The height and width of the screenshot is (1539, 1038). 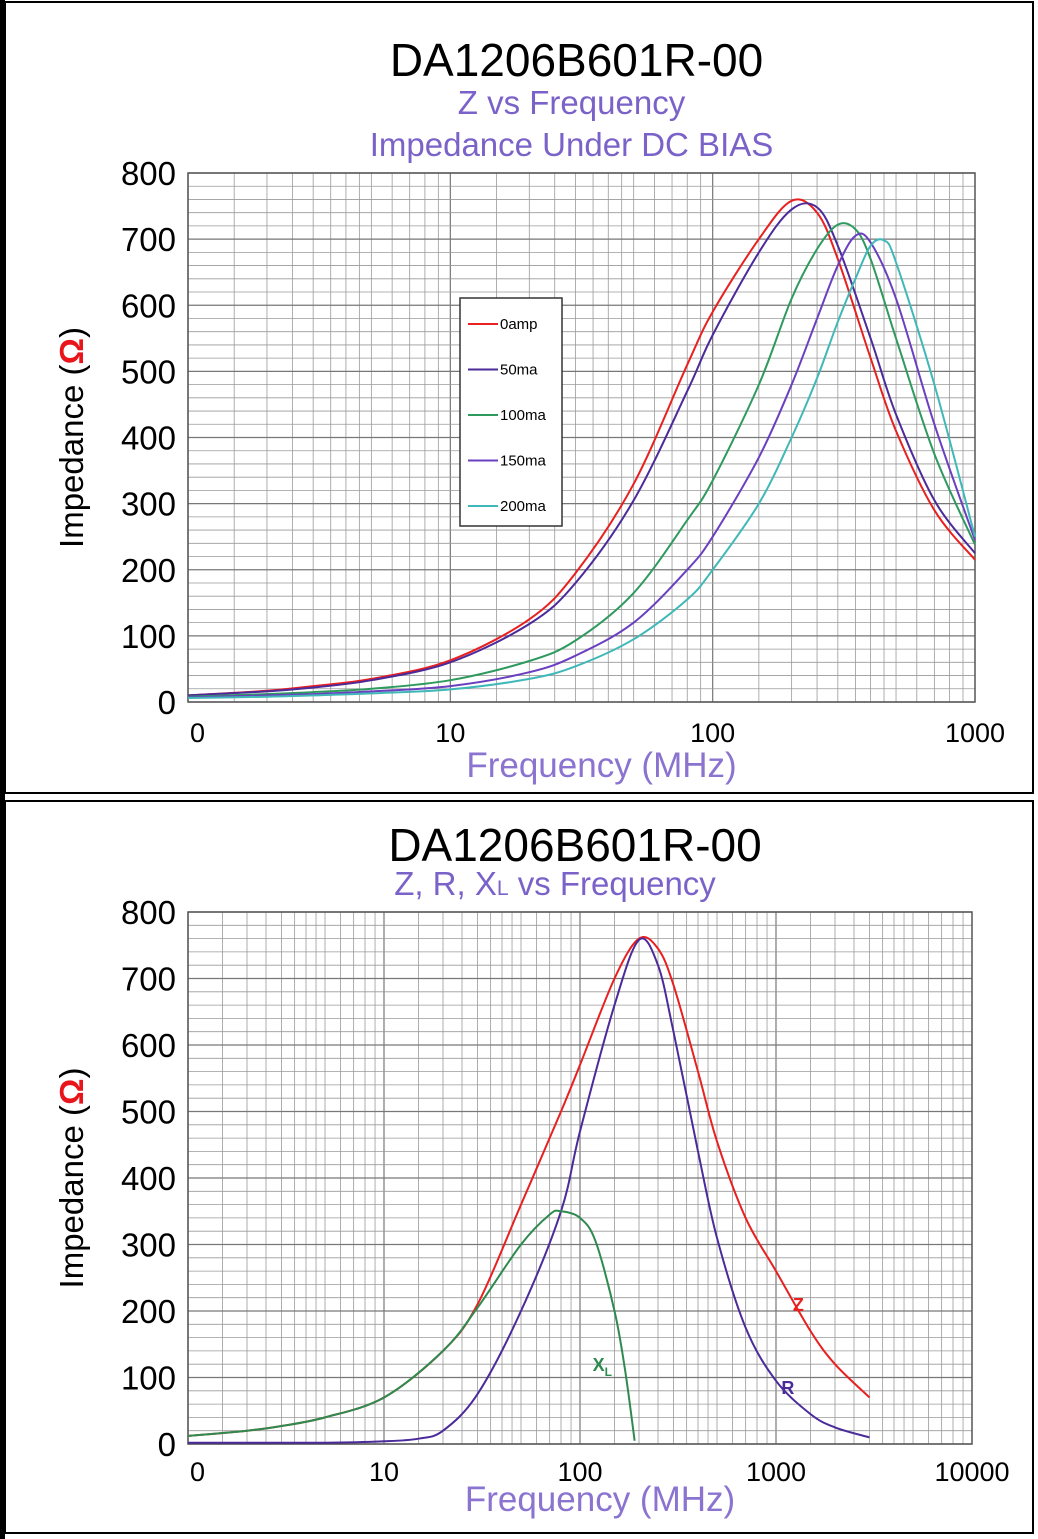 I want to click on curve-label-z: Z, so click(x=798, y=1305).